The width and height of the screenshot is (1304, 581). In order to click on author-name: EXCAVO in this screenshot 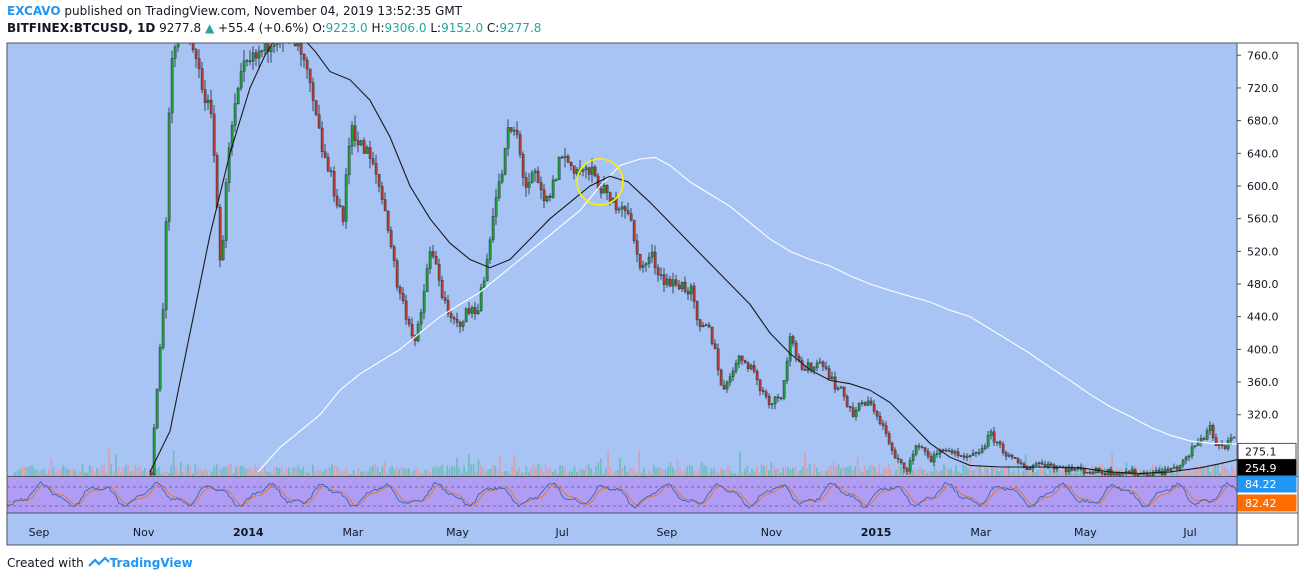, I will do `click(34, 11)`.